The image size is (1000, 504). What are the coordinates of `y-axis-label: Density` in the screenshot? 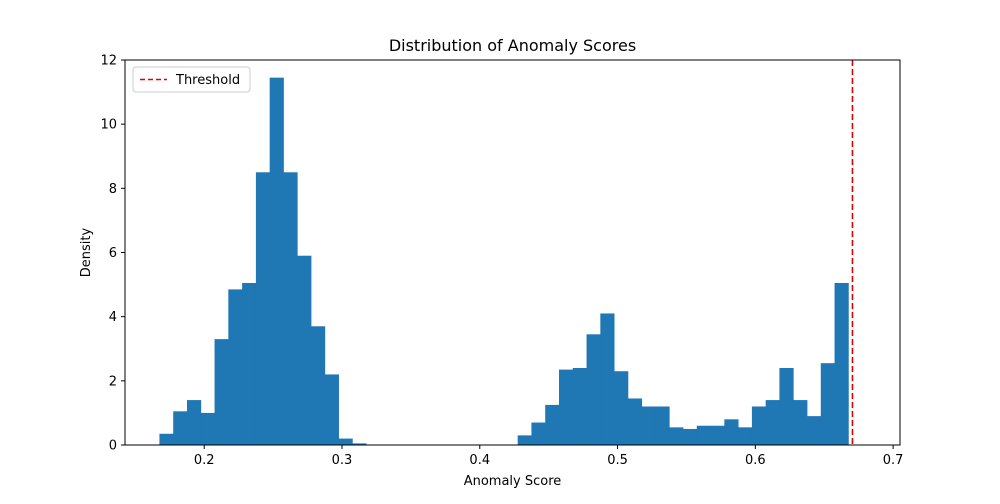 It's located at (86, 252).